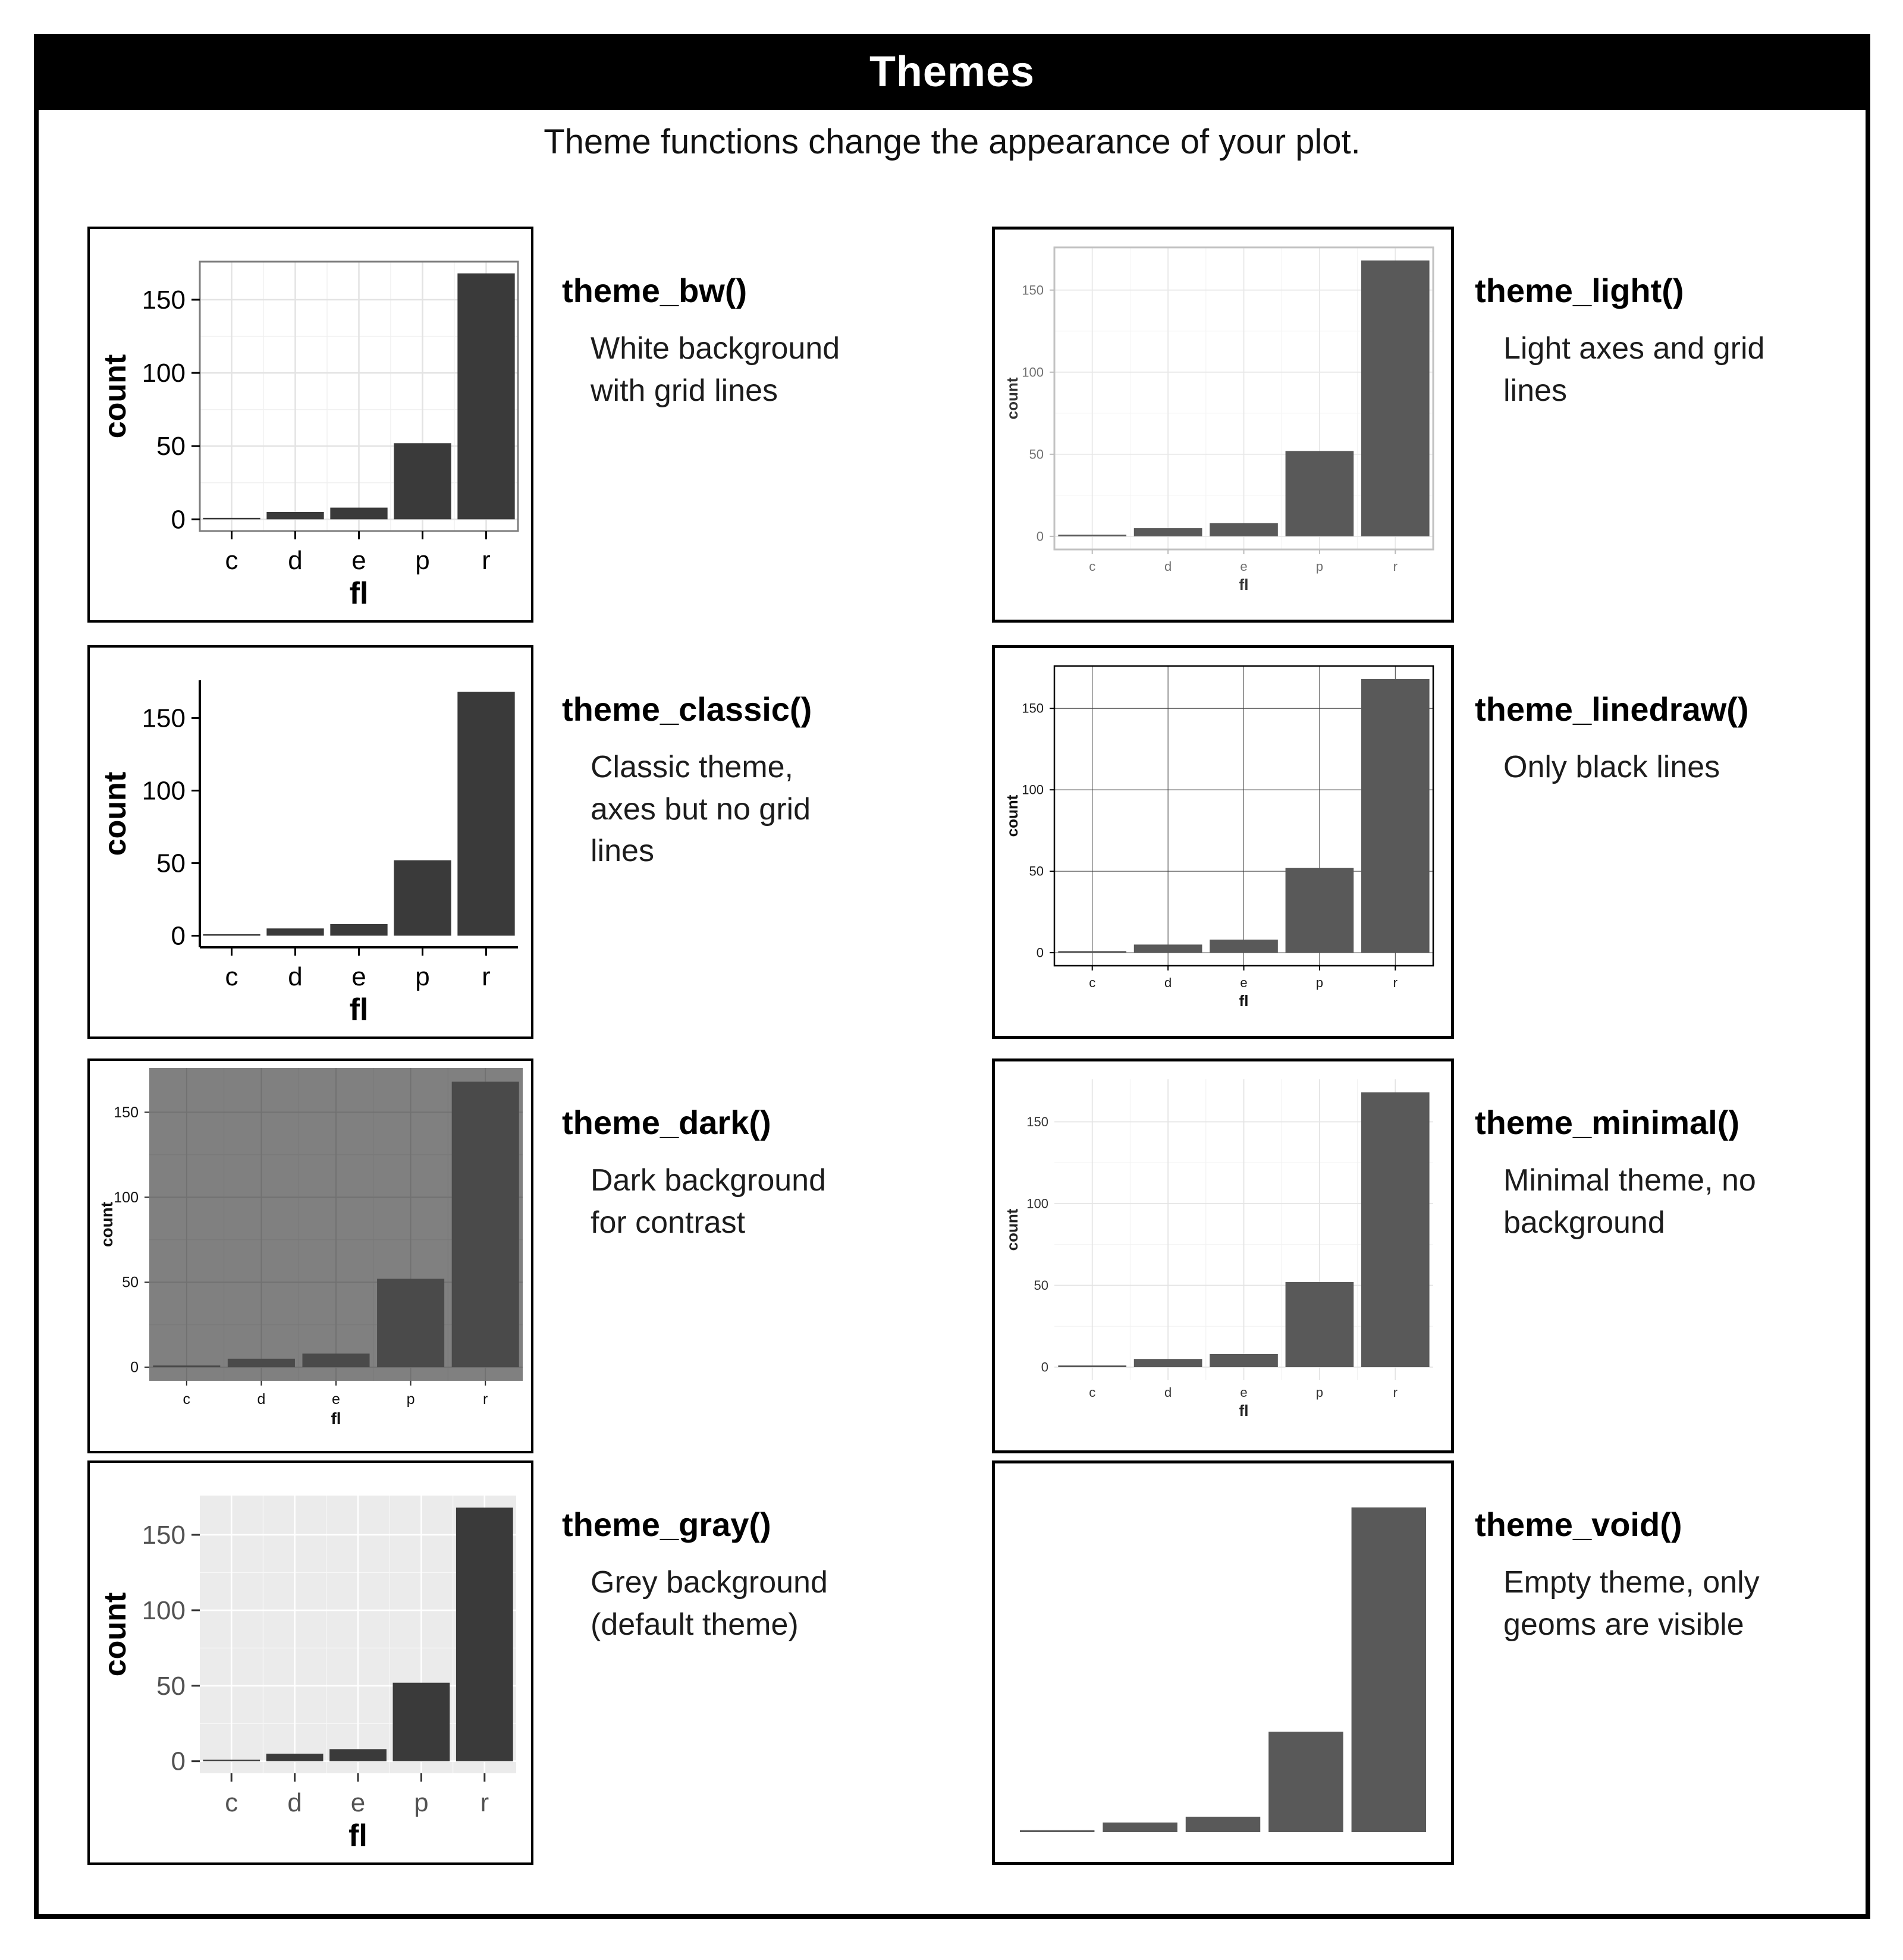  I want to click on theme-void-chart-box, so click(1223, 1662).